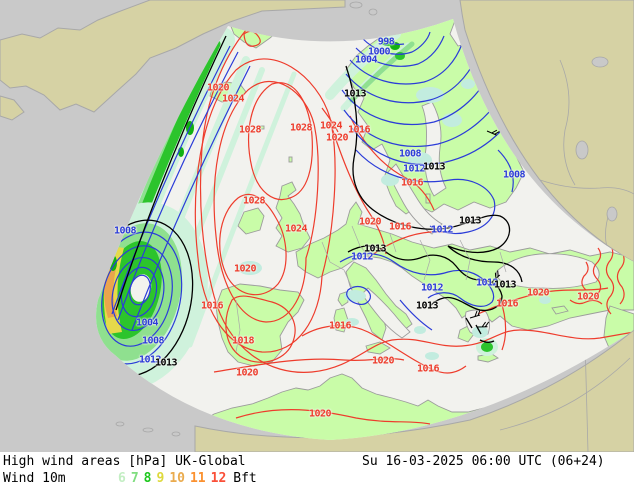 This screenshot has width=634, height=490. I want to click on domain-borders, so click(371, 289).